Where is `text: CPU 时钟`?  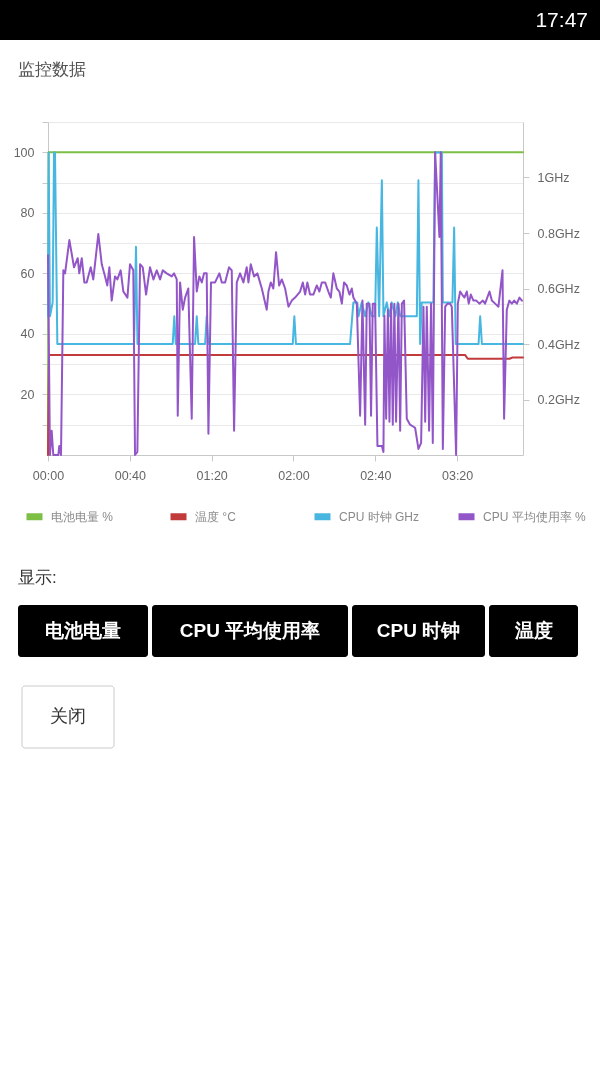
text: CPU 时钟 is located at coordinates (418, 630).